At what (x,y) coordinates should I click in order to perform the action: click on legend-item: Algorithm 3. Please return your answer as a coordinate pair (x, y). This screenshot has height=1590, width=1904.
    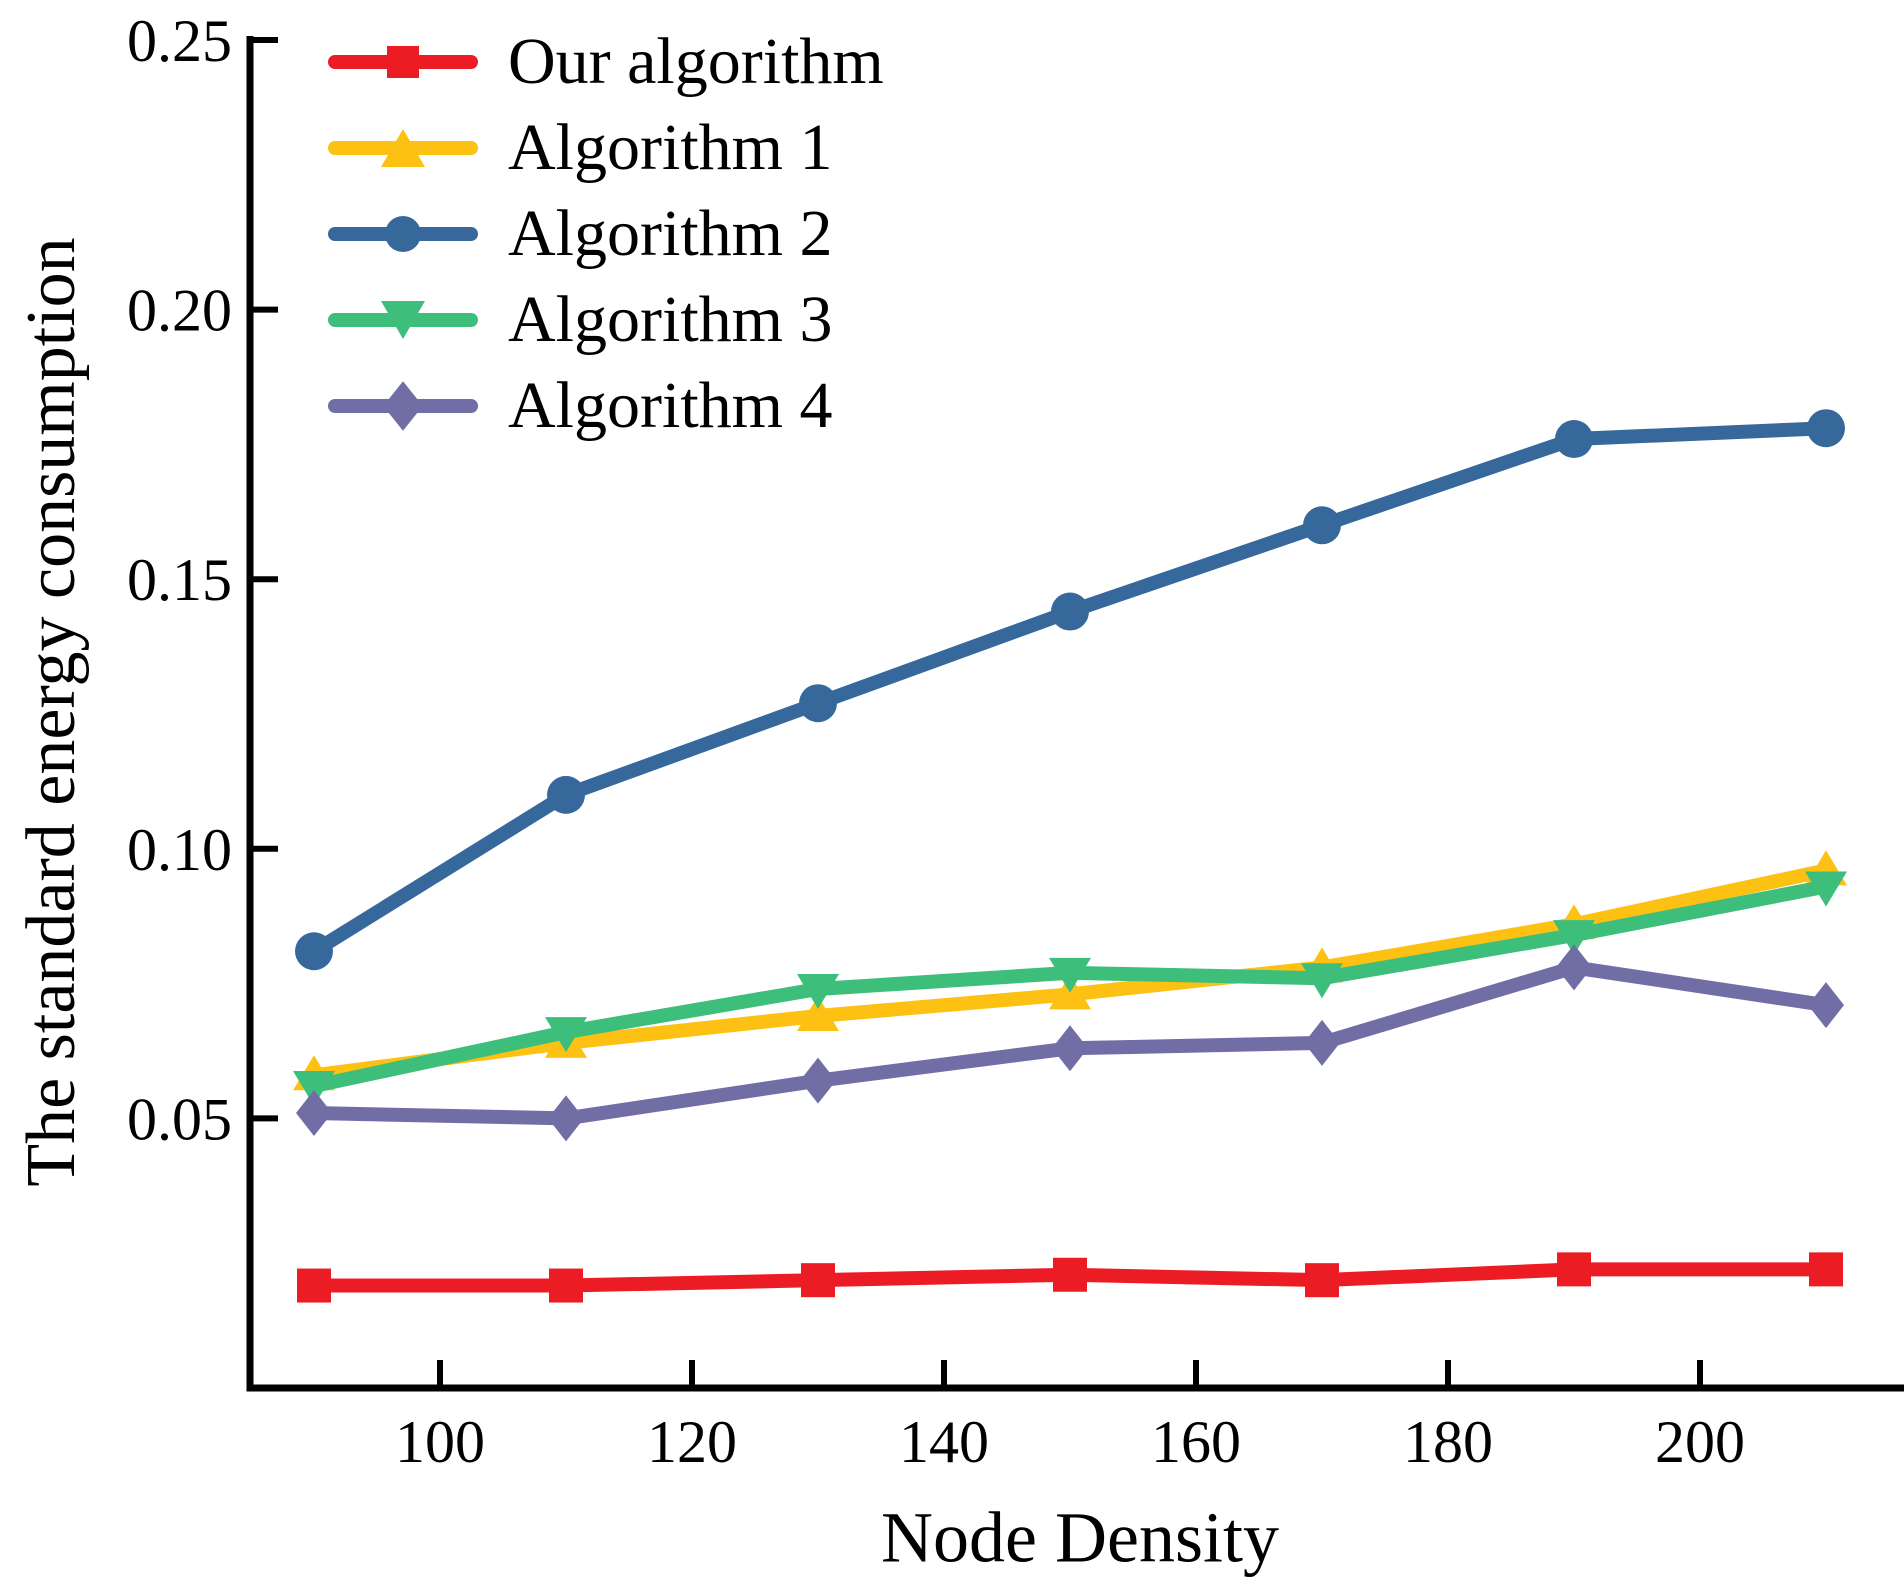
    Looking at the image, I should click on (606, 320).